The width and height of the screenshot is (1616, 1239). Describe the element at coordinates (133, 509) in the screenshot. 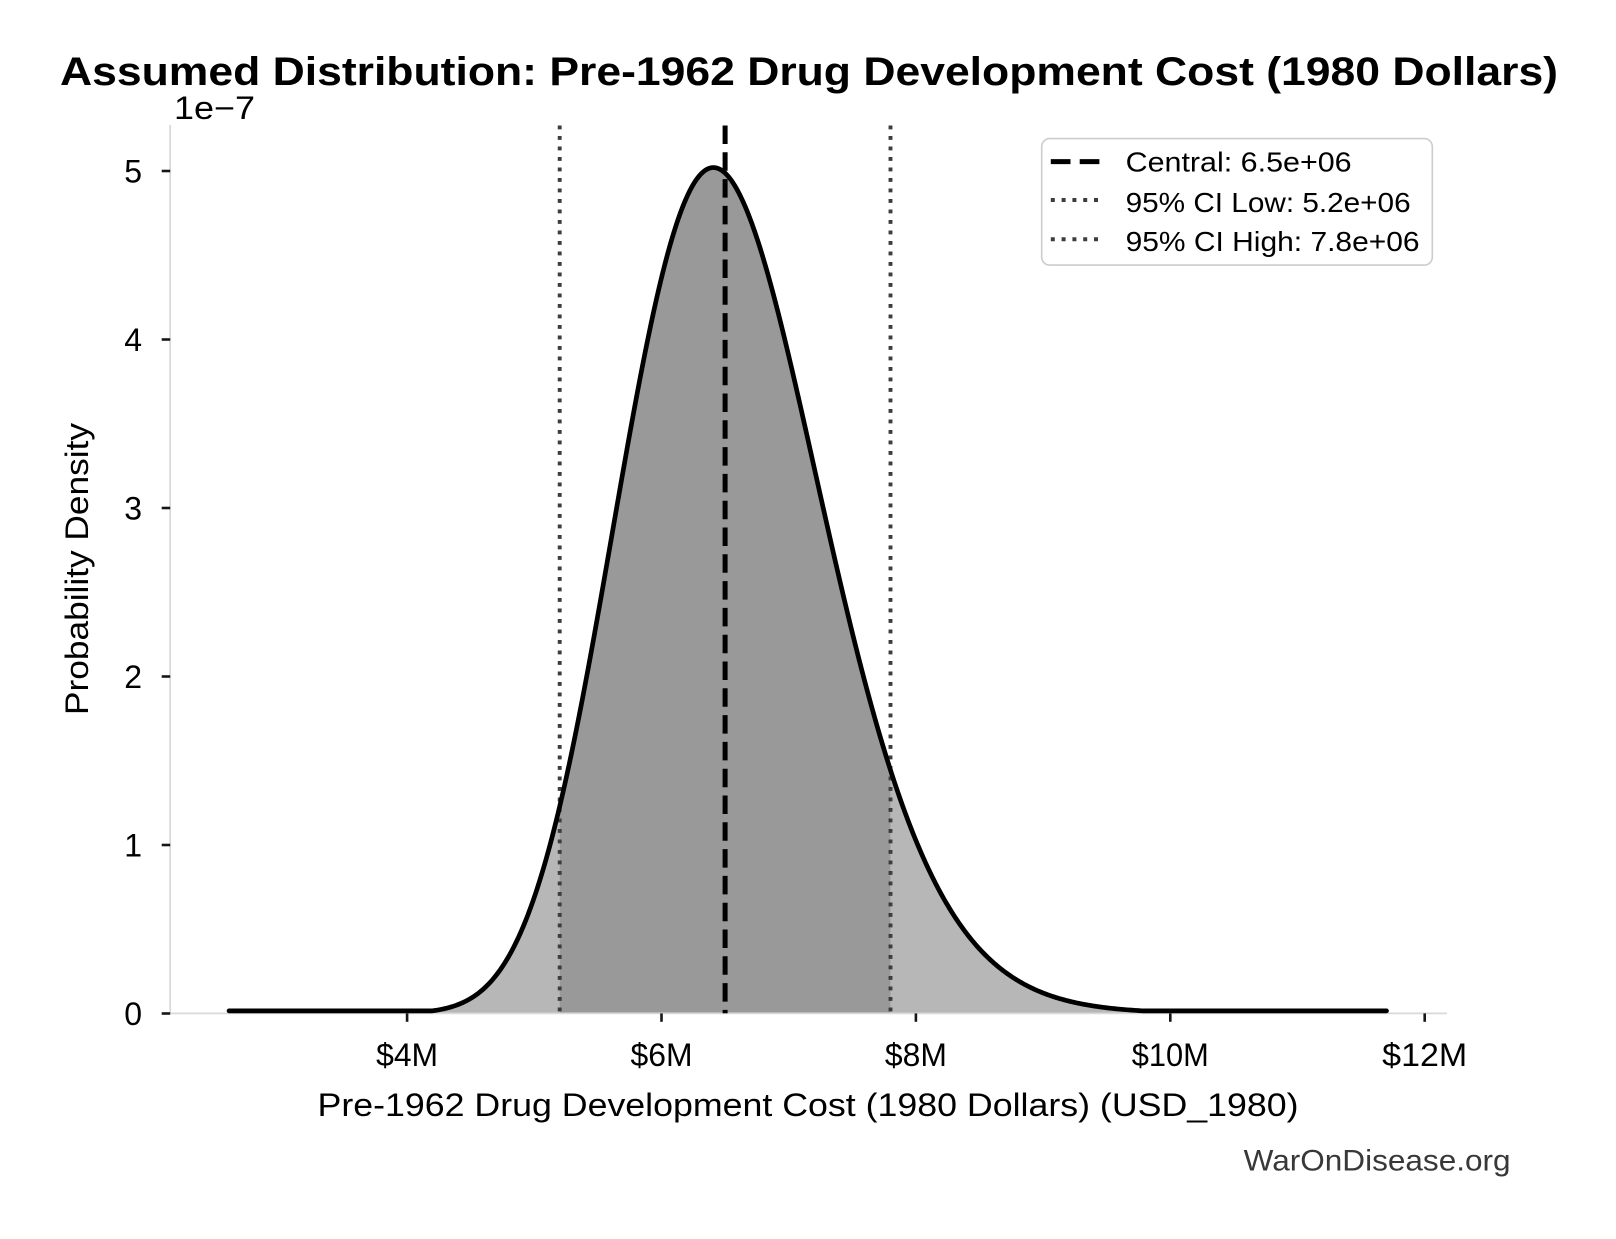

I see `svg-text: 3` at that location.